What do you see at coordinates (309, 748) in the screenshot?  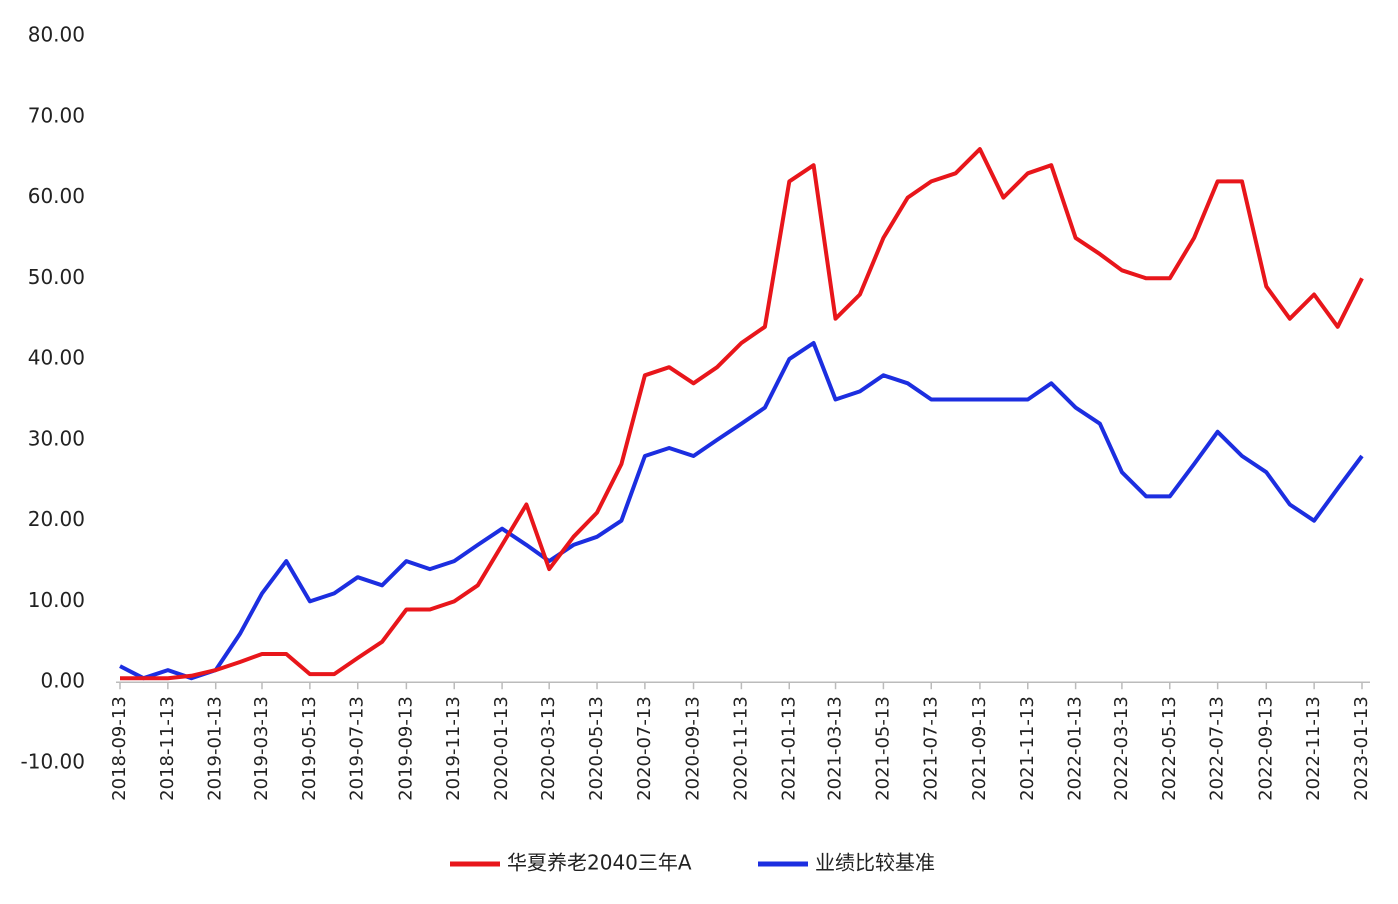 I see `x-tick-label: 2019-05-13` at bounding box center [309, 748].